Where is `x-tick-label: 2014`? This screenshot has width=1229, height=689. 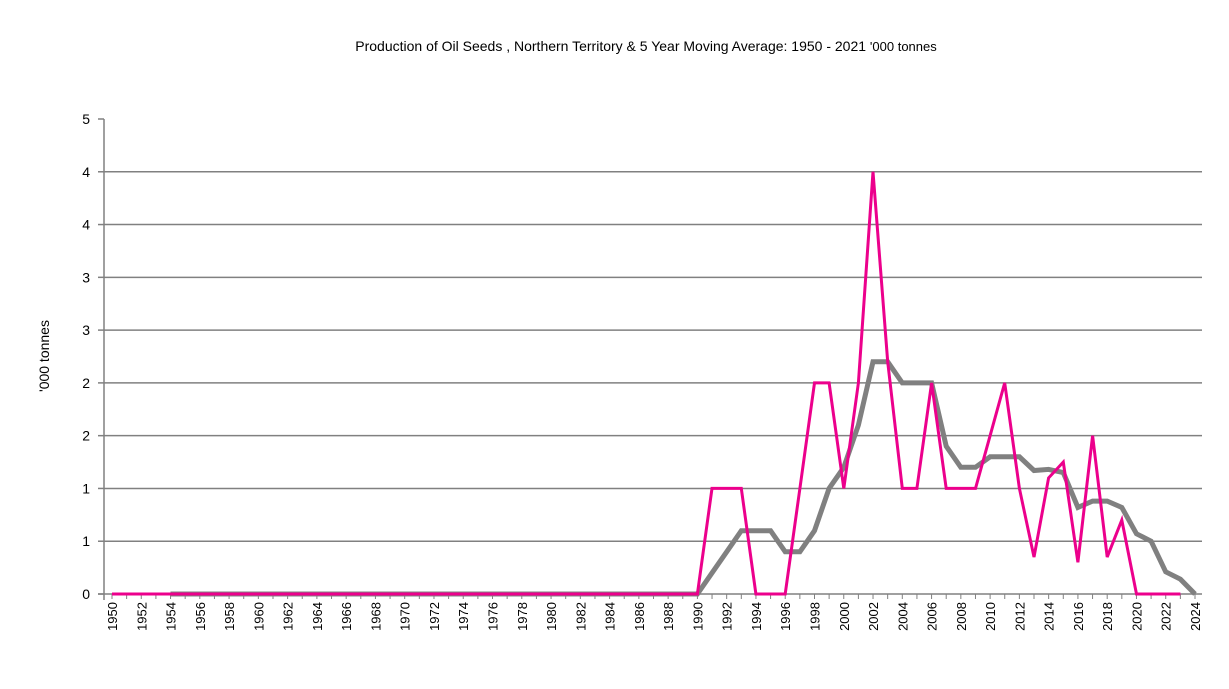
x-tick-label: 2014 is located at coordinates (1049, 616).